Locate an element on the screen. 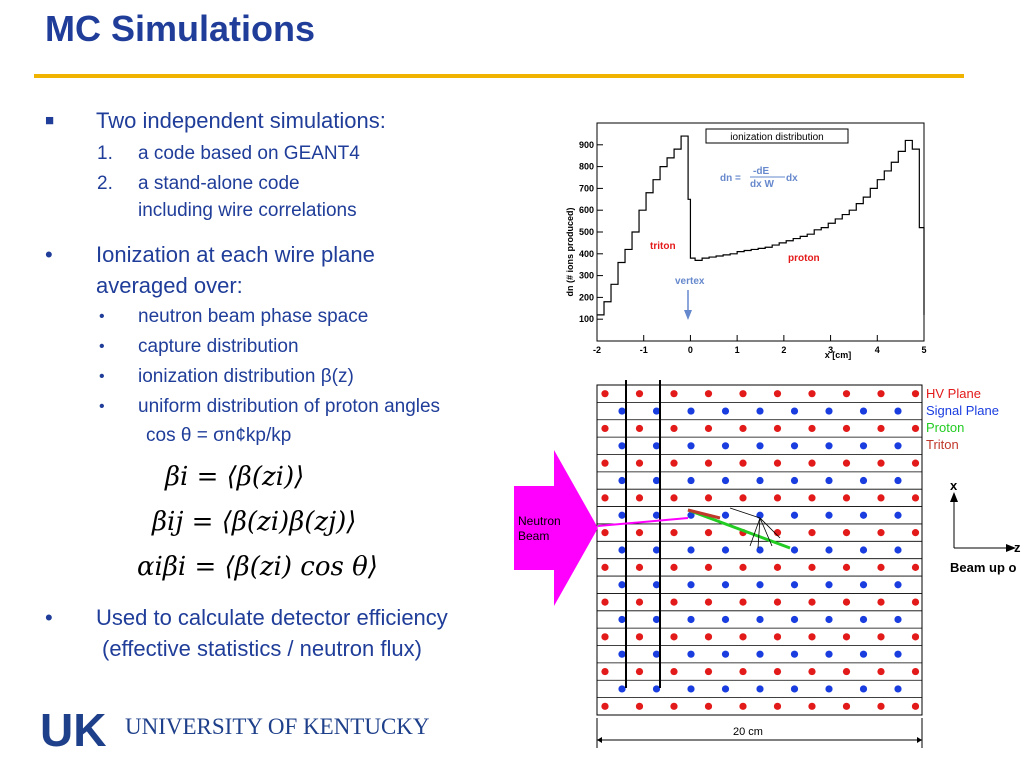 This screenshot has width=1024, height=768. x-tick-label: 0 is located at coordinates (690, 350).